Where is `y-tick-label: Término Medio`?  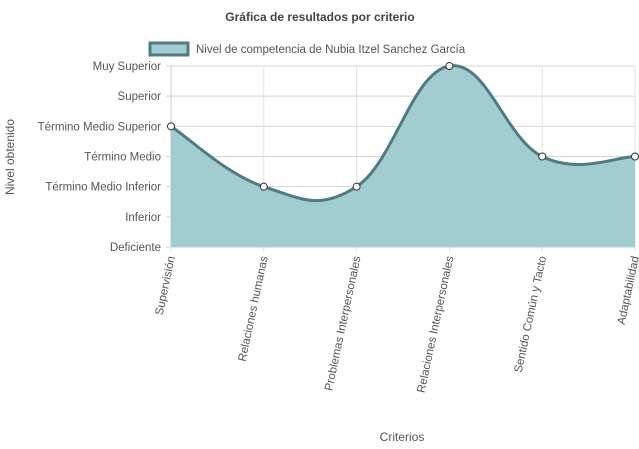
y-tick-label: Término Medio is located at coordinates (122, 158).